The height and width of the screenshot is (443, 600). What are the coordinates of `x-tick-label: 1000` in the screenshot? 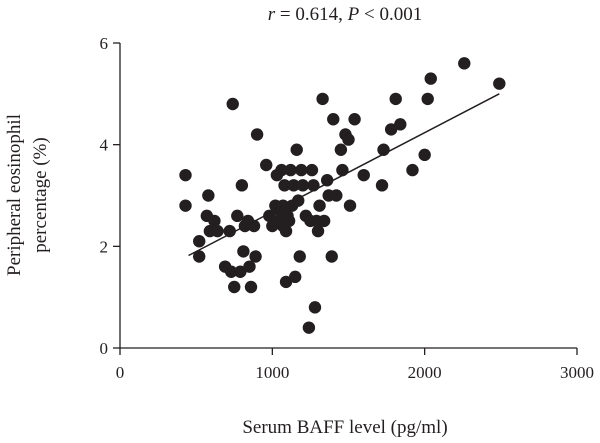 It's located at (272, 372).